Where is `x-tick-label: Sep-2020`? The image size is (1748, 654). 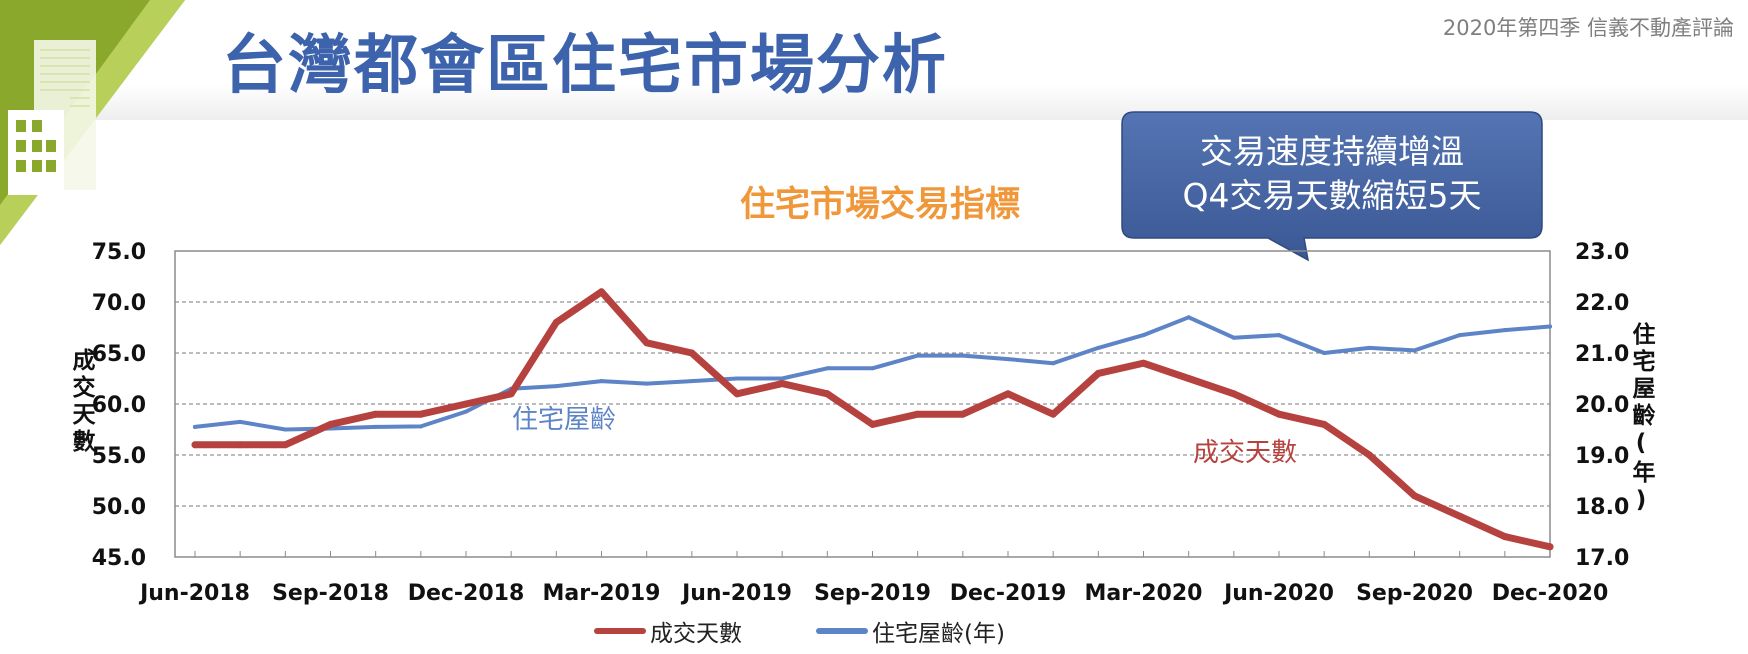 x-tick-label: Sep-2020 is located at coordinates (1414, 593).